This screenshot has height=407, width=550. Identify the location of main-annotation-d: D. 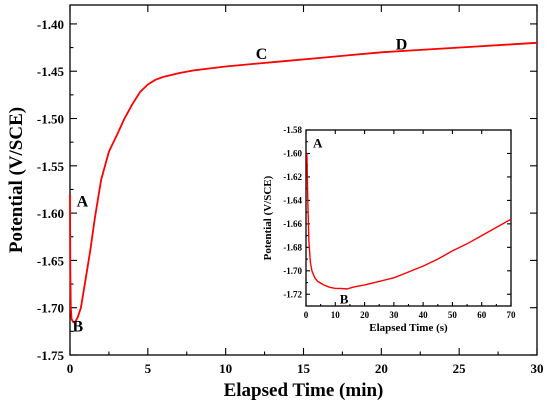
(402, 44).